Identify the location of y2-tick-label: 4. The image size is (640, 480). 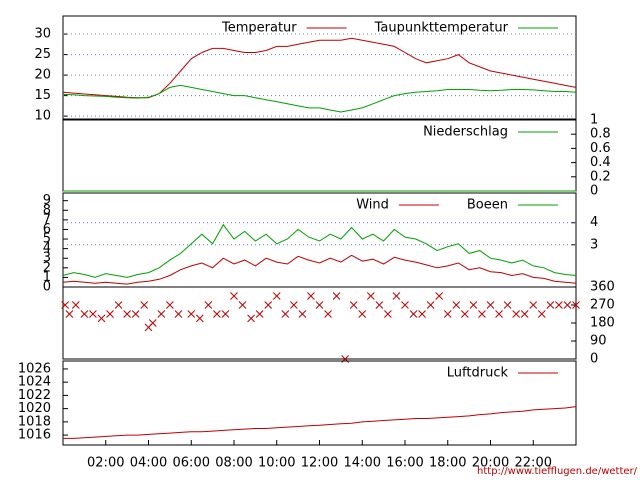
(594, 222).